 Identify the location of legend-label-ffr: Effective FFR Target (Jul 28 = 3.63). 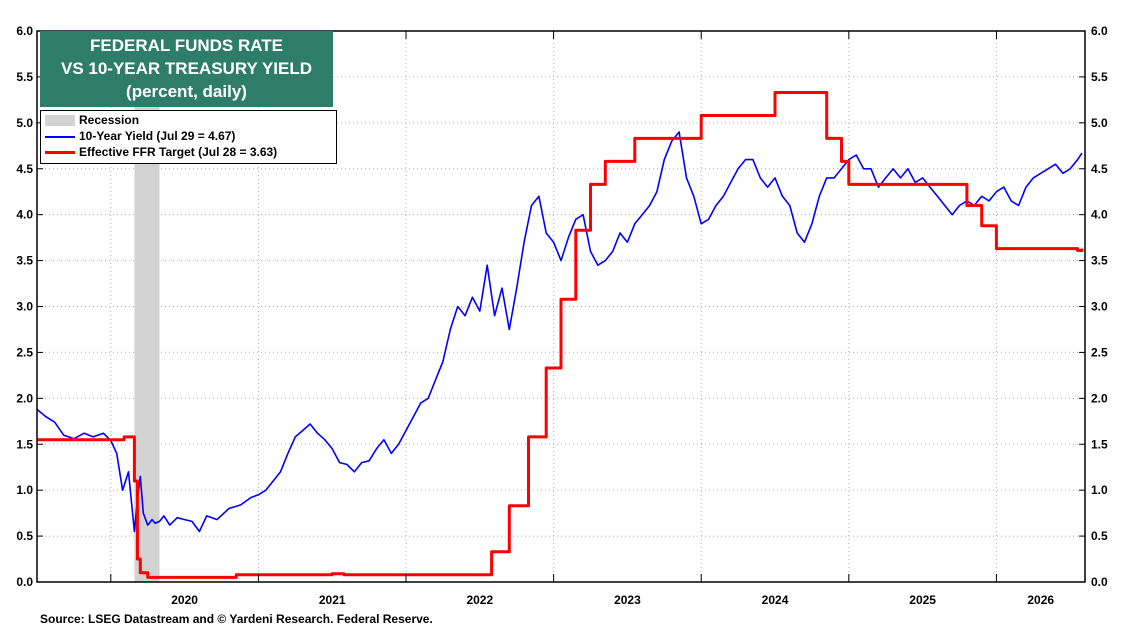
(178, 152).